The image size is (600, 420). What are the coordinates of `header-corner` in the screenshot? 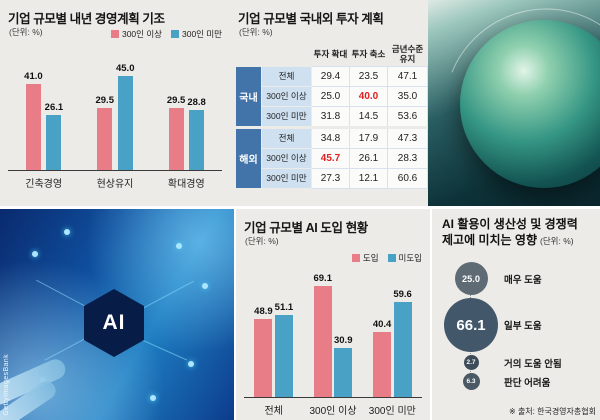 It's located at (274, 55).